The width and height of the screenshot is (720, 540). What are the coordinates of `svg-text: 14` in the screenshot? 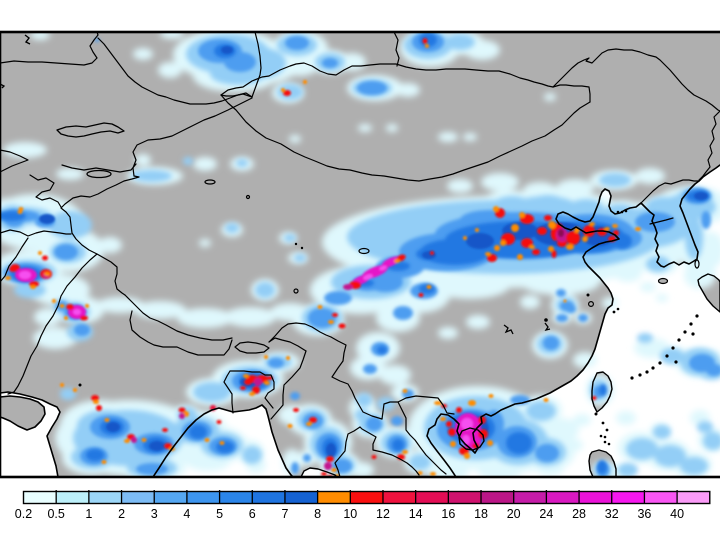 It's located at (416, 514).